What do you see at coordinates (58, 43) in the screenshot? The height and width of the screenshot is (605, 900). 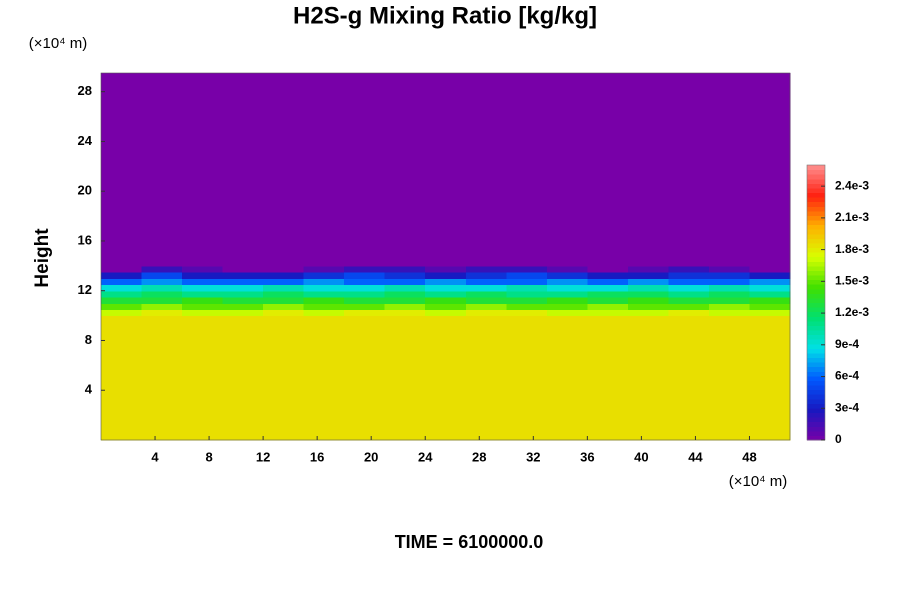 I see `y-unit: (×10⁴ m)` at bounding box center [58, 43].